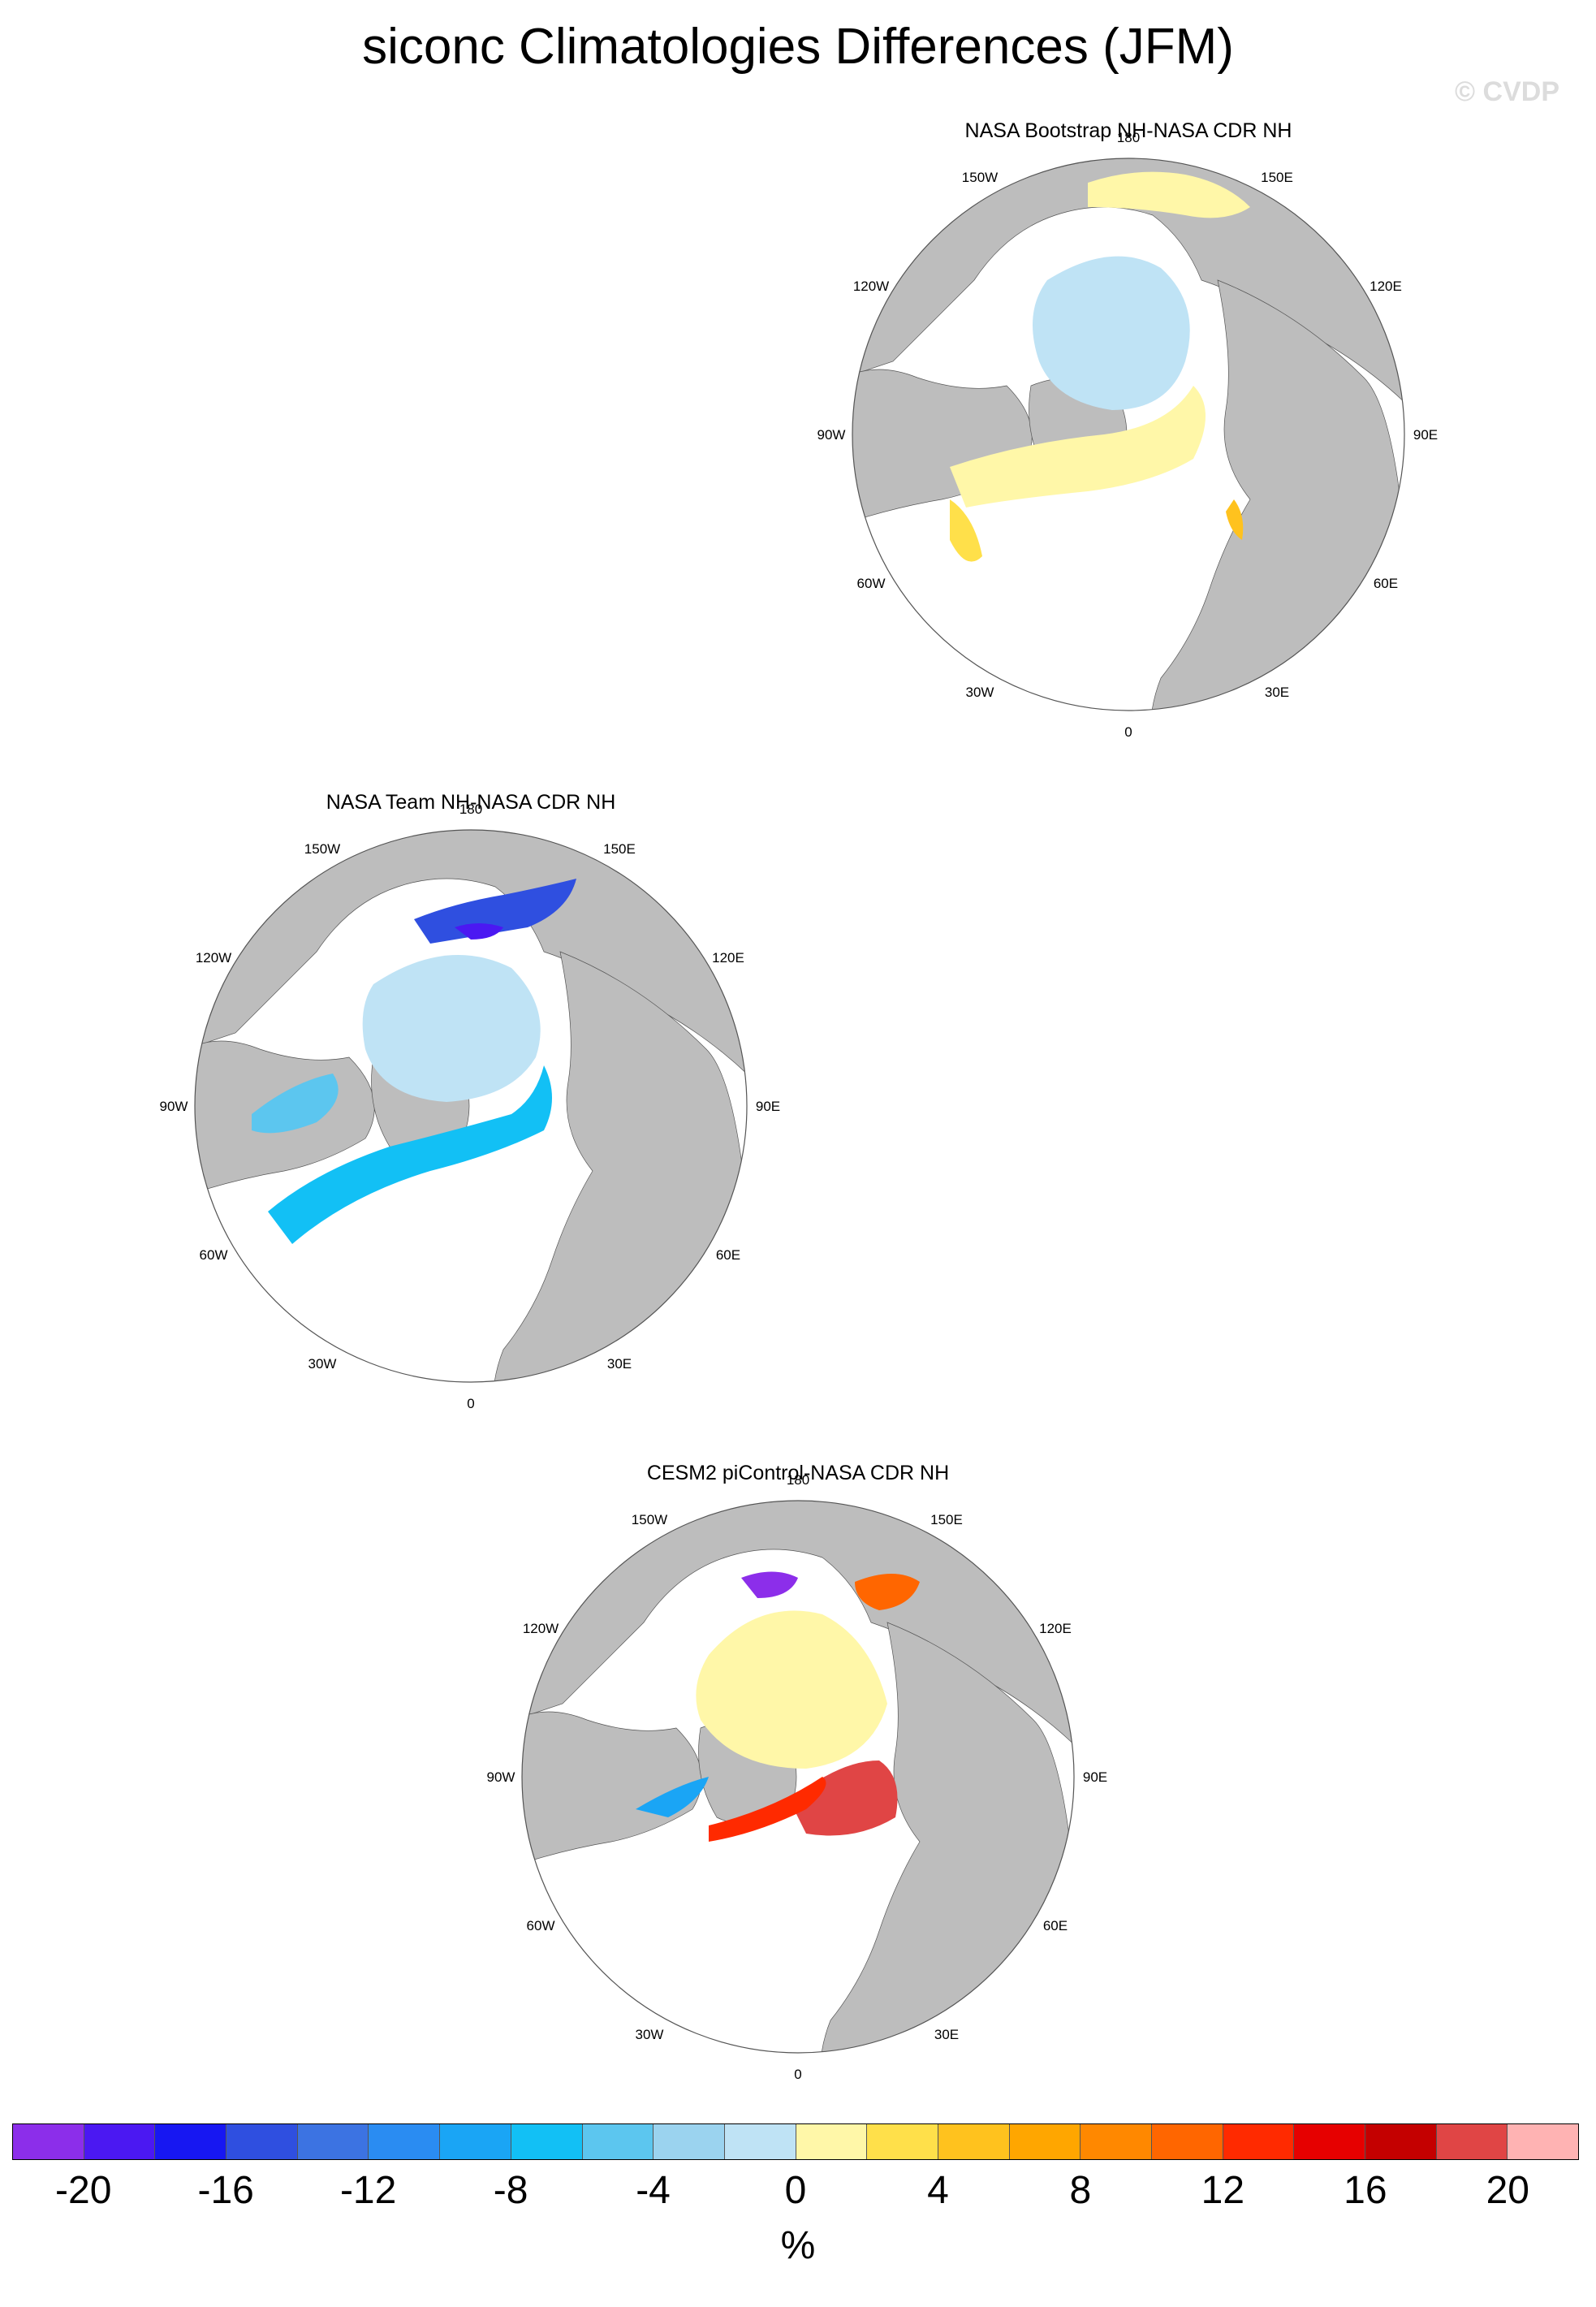 The width and height of the screenshot is (1596, 2307). I want to click on colorbar-tick-label: 20, so click(1508, 2190).